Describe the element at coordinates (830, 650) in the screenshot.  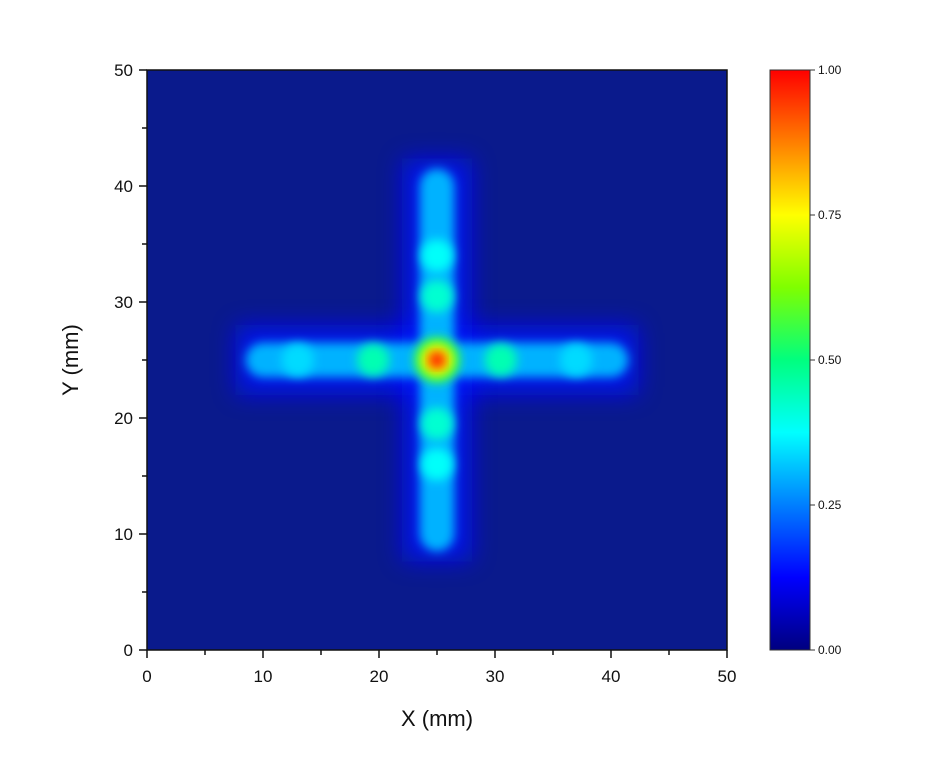
I see `colorbar-tick-label: 0.00` at that location.